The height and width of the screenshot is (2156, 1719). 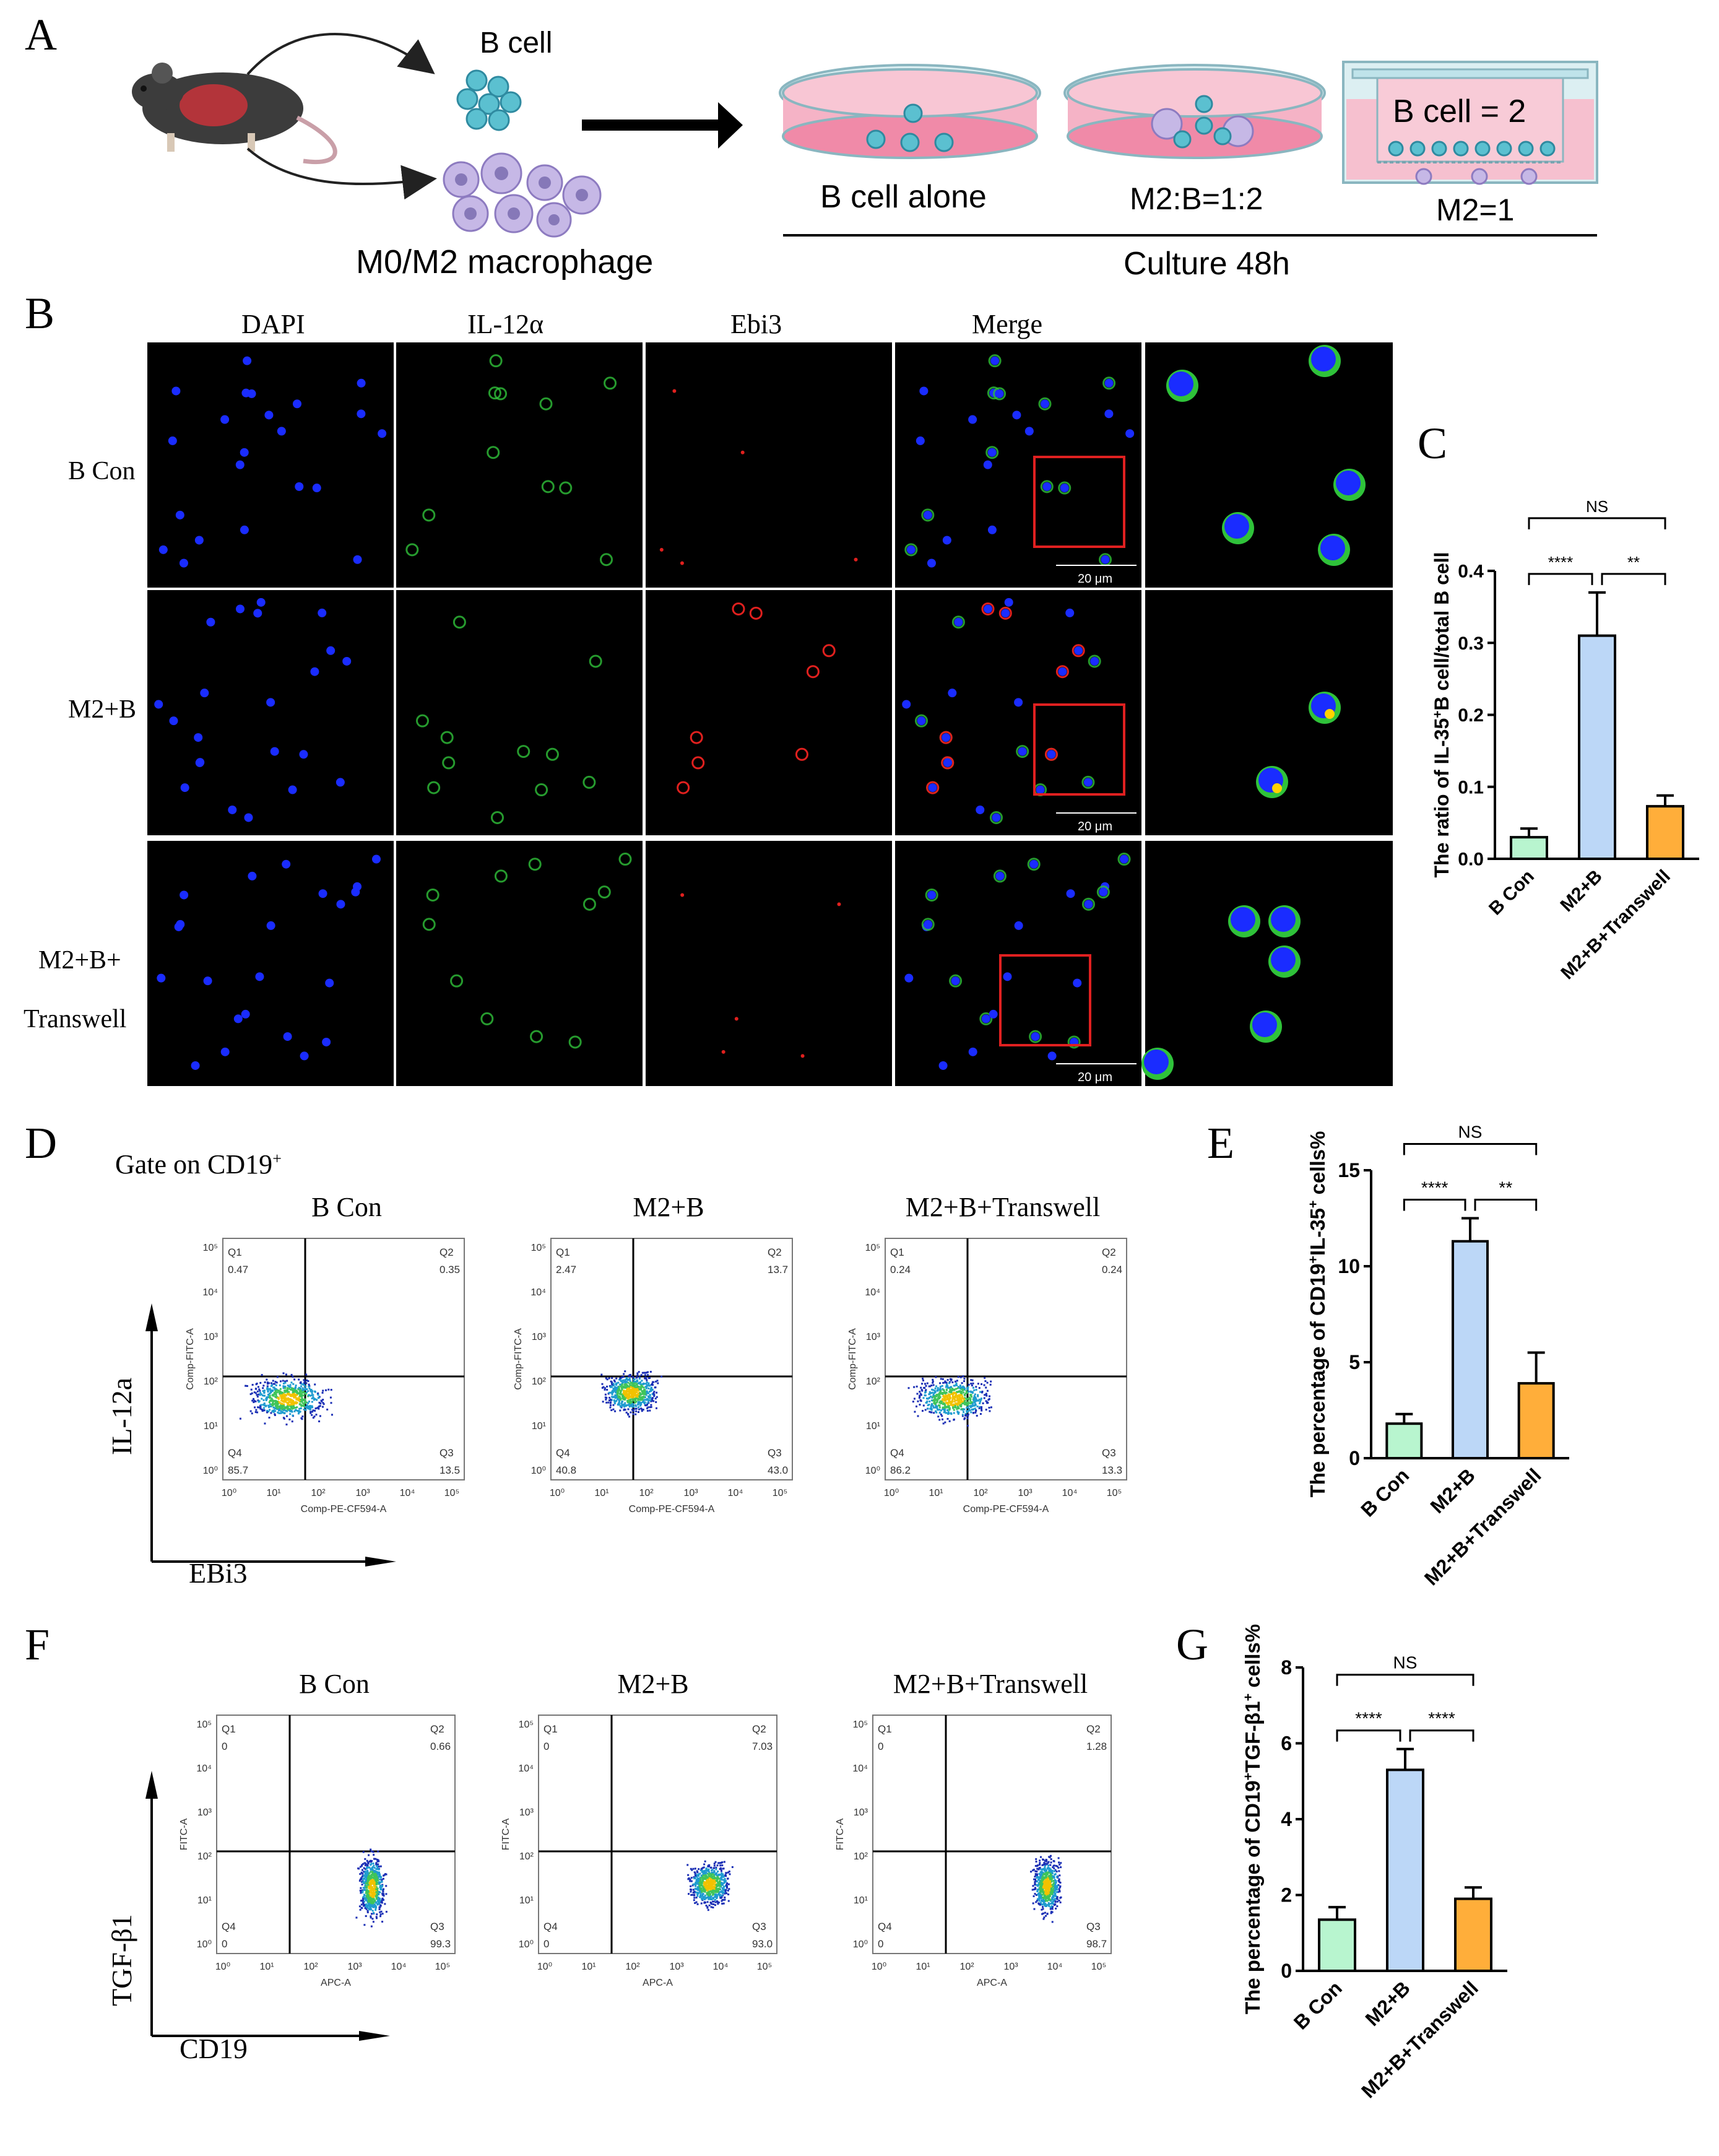 I want to click on flow-x-axis-label: APC-A, so click(x=658, y=1983).